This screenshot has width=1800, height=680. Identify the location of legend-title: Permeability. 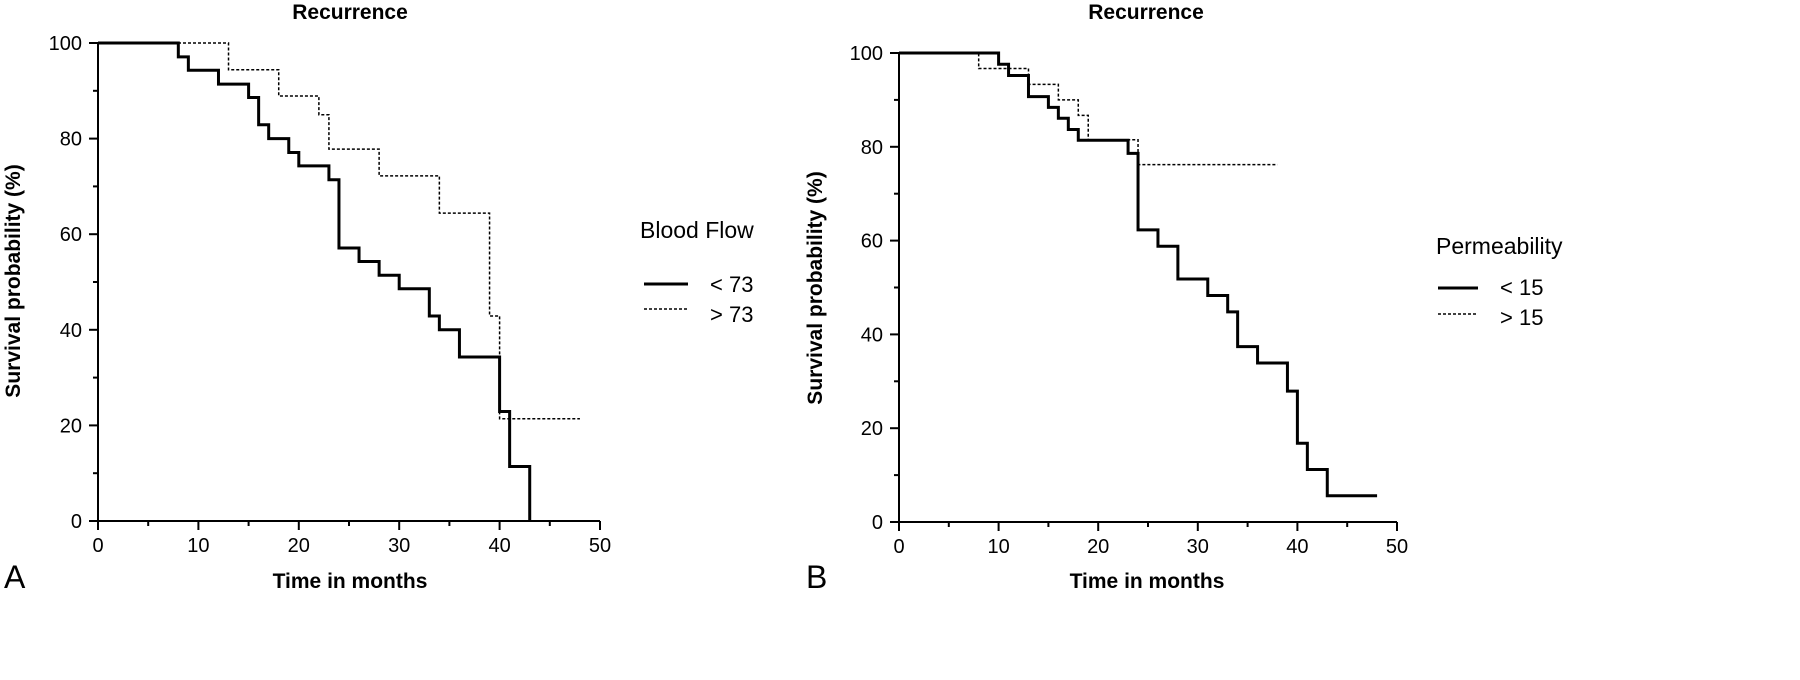
(1499, 246).